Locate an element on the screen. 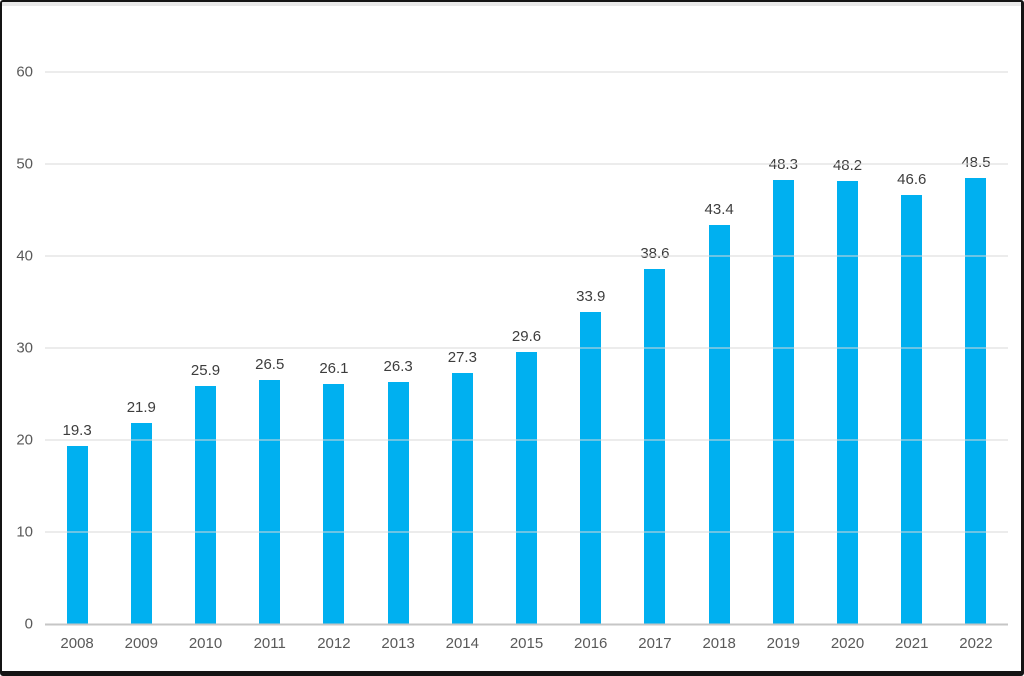  bar-column: 48.5 is located at coordinates (976, 348).